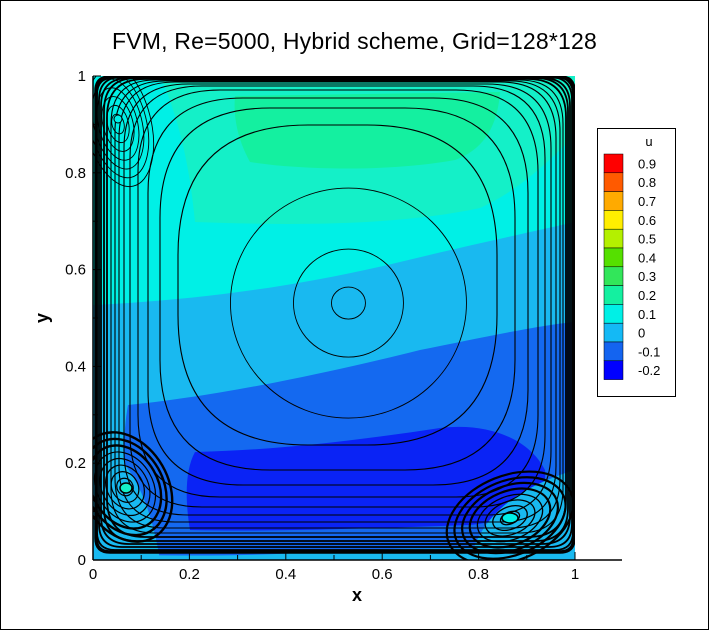 This screenshot has height=630, width=709. Describe the element at coordinates (649, 351) in the screenshot. I see `legend-label: -0.1` at that location.